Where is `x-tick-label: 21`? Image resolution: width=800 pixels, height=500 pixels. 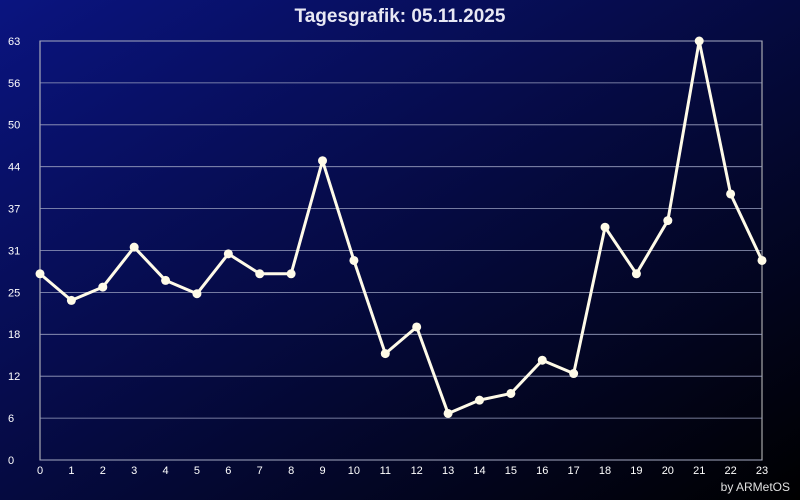
x-tick-label: 21 is located at coordinates (699, 471).